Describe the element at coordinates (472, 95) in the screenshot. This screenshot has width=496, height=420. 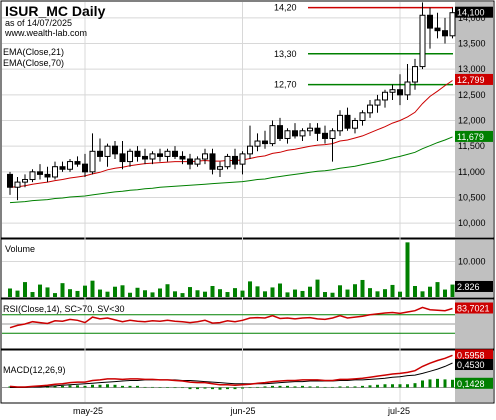
I see `price-tick-label: 12,500` at that location.